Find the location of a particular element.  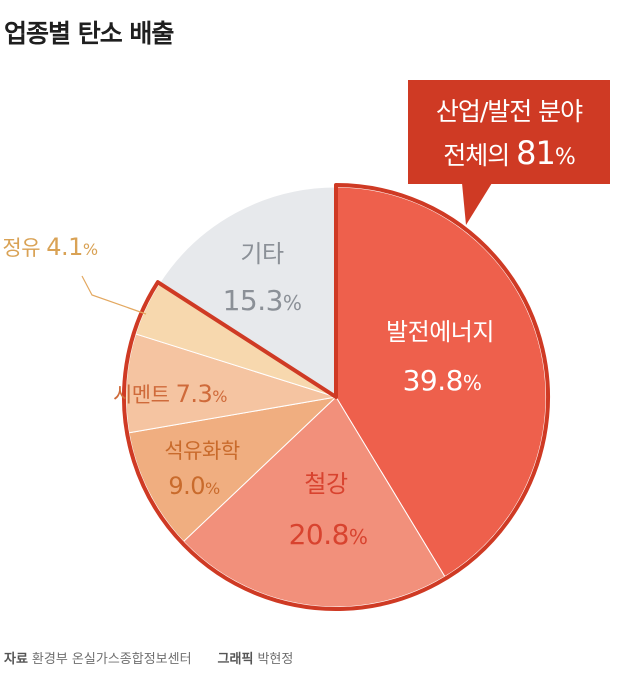

callout-prefix: 전체의 is located at coordinates (480, 155).